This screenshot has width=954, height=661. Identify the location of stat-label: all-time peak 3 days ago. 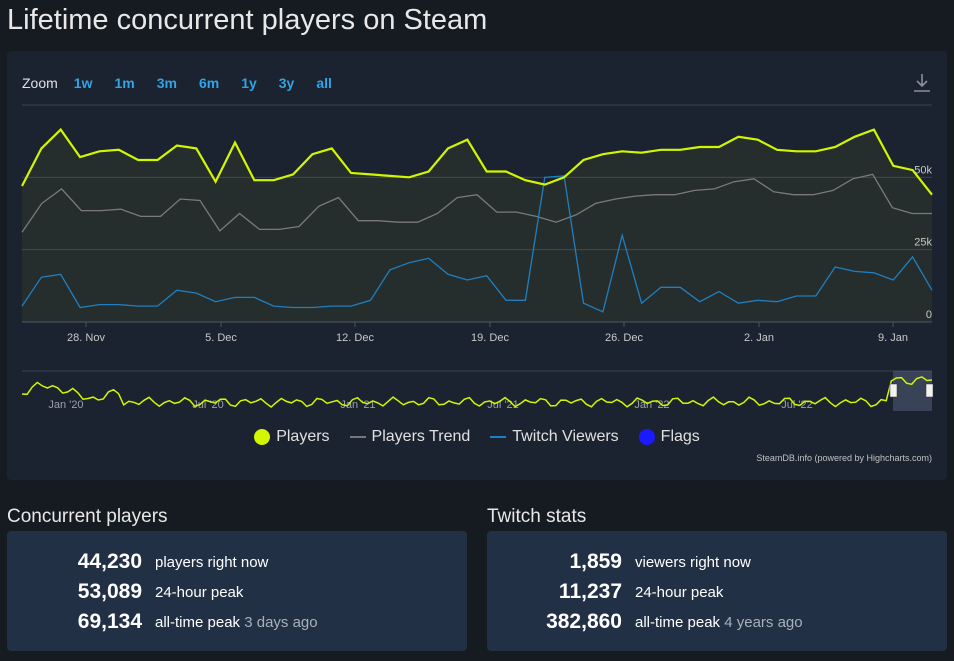
(236, 622).